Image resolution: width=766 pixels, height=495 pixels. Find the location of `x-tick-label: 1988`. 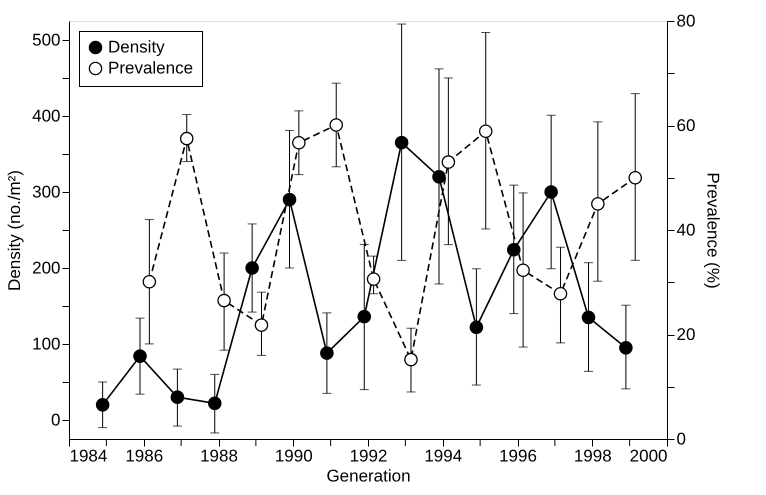

x-tick-label: 1988 is located at coordinates (219, 456).